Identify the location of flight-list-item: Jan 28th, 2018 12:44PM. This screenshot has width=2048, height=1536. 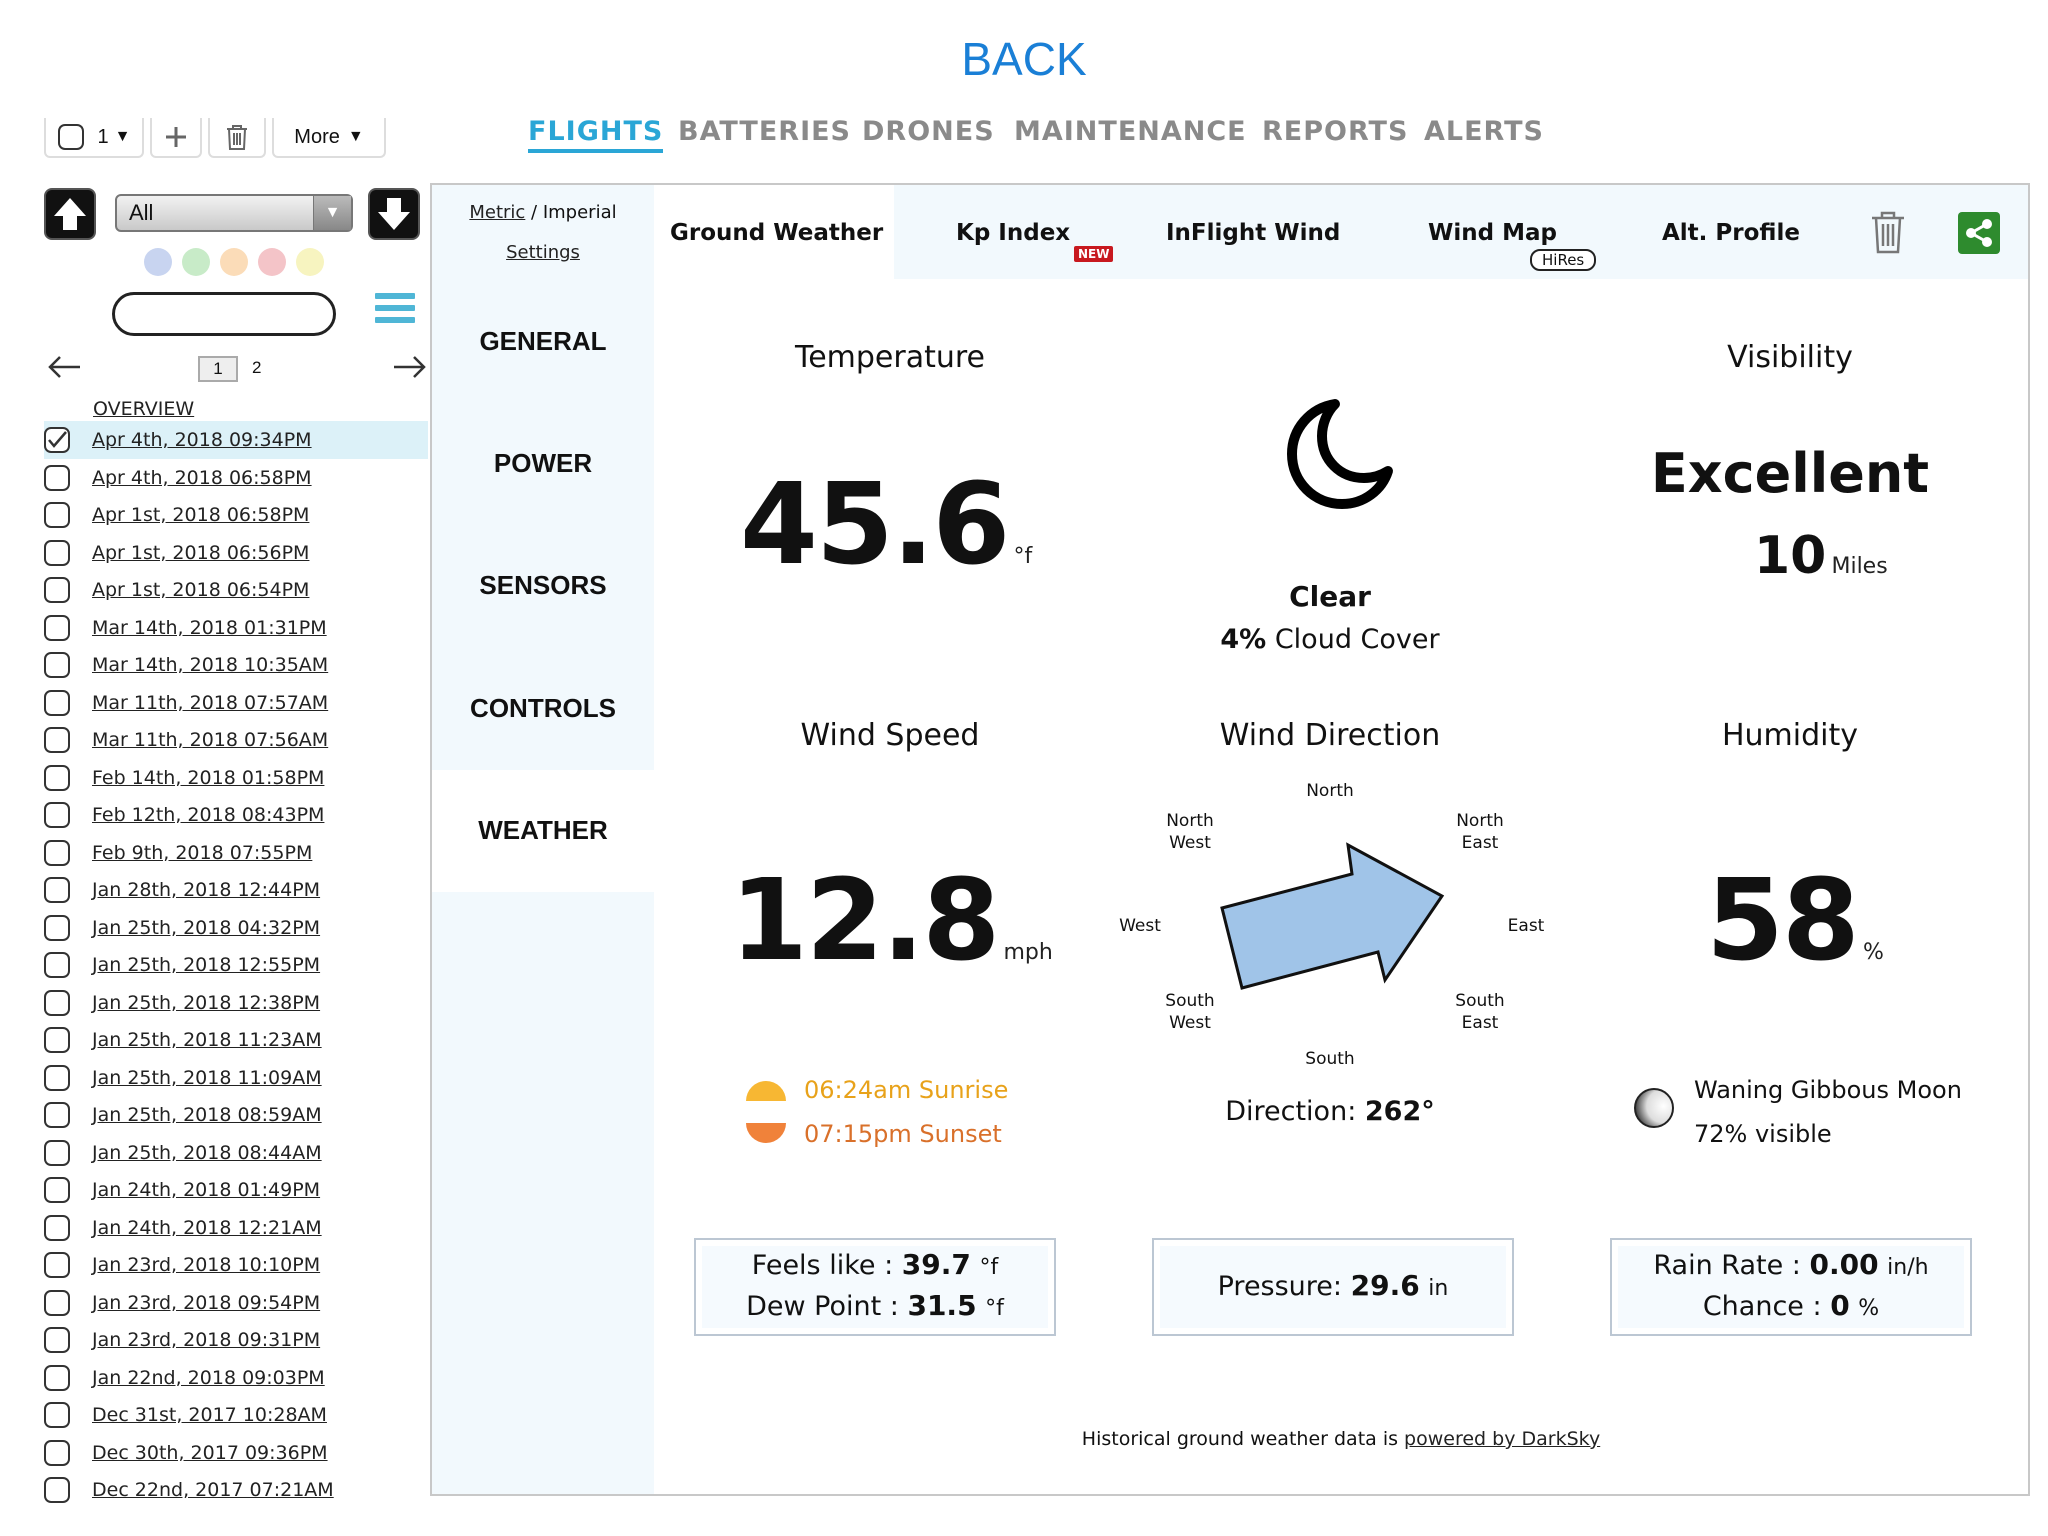
(236, 890).